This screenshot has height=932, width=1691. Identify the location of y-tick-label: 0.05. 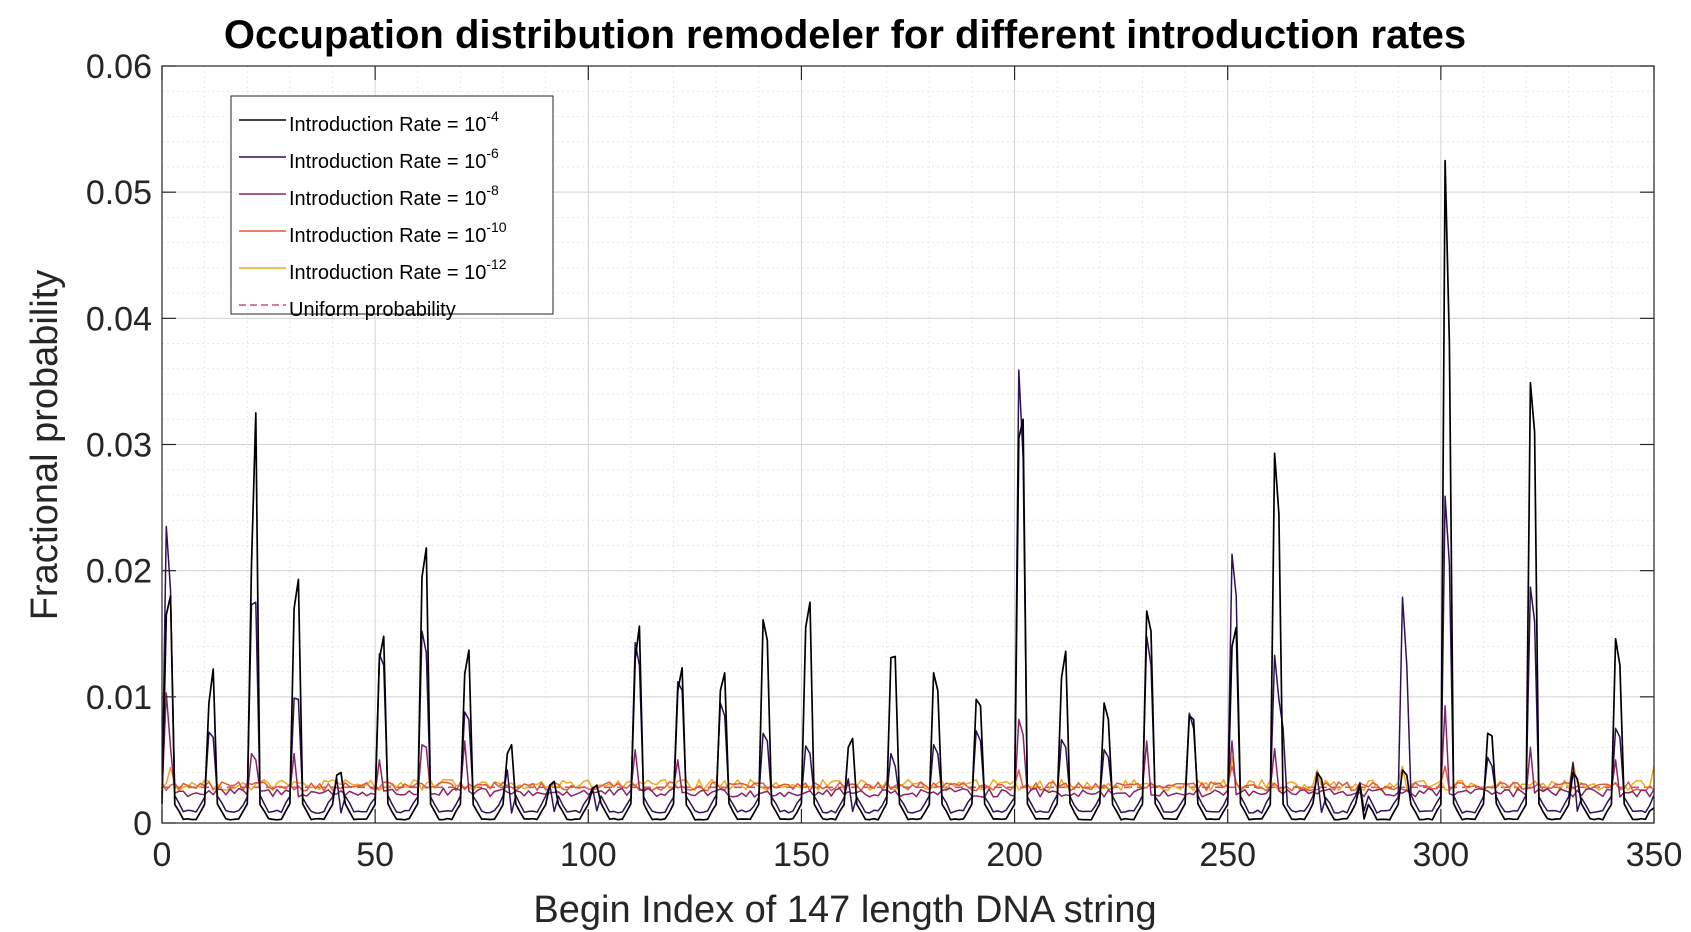
(119, 193).